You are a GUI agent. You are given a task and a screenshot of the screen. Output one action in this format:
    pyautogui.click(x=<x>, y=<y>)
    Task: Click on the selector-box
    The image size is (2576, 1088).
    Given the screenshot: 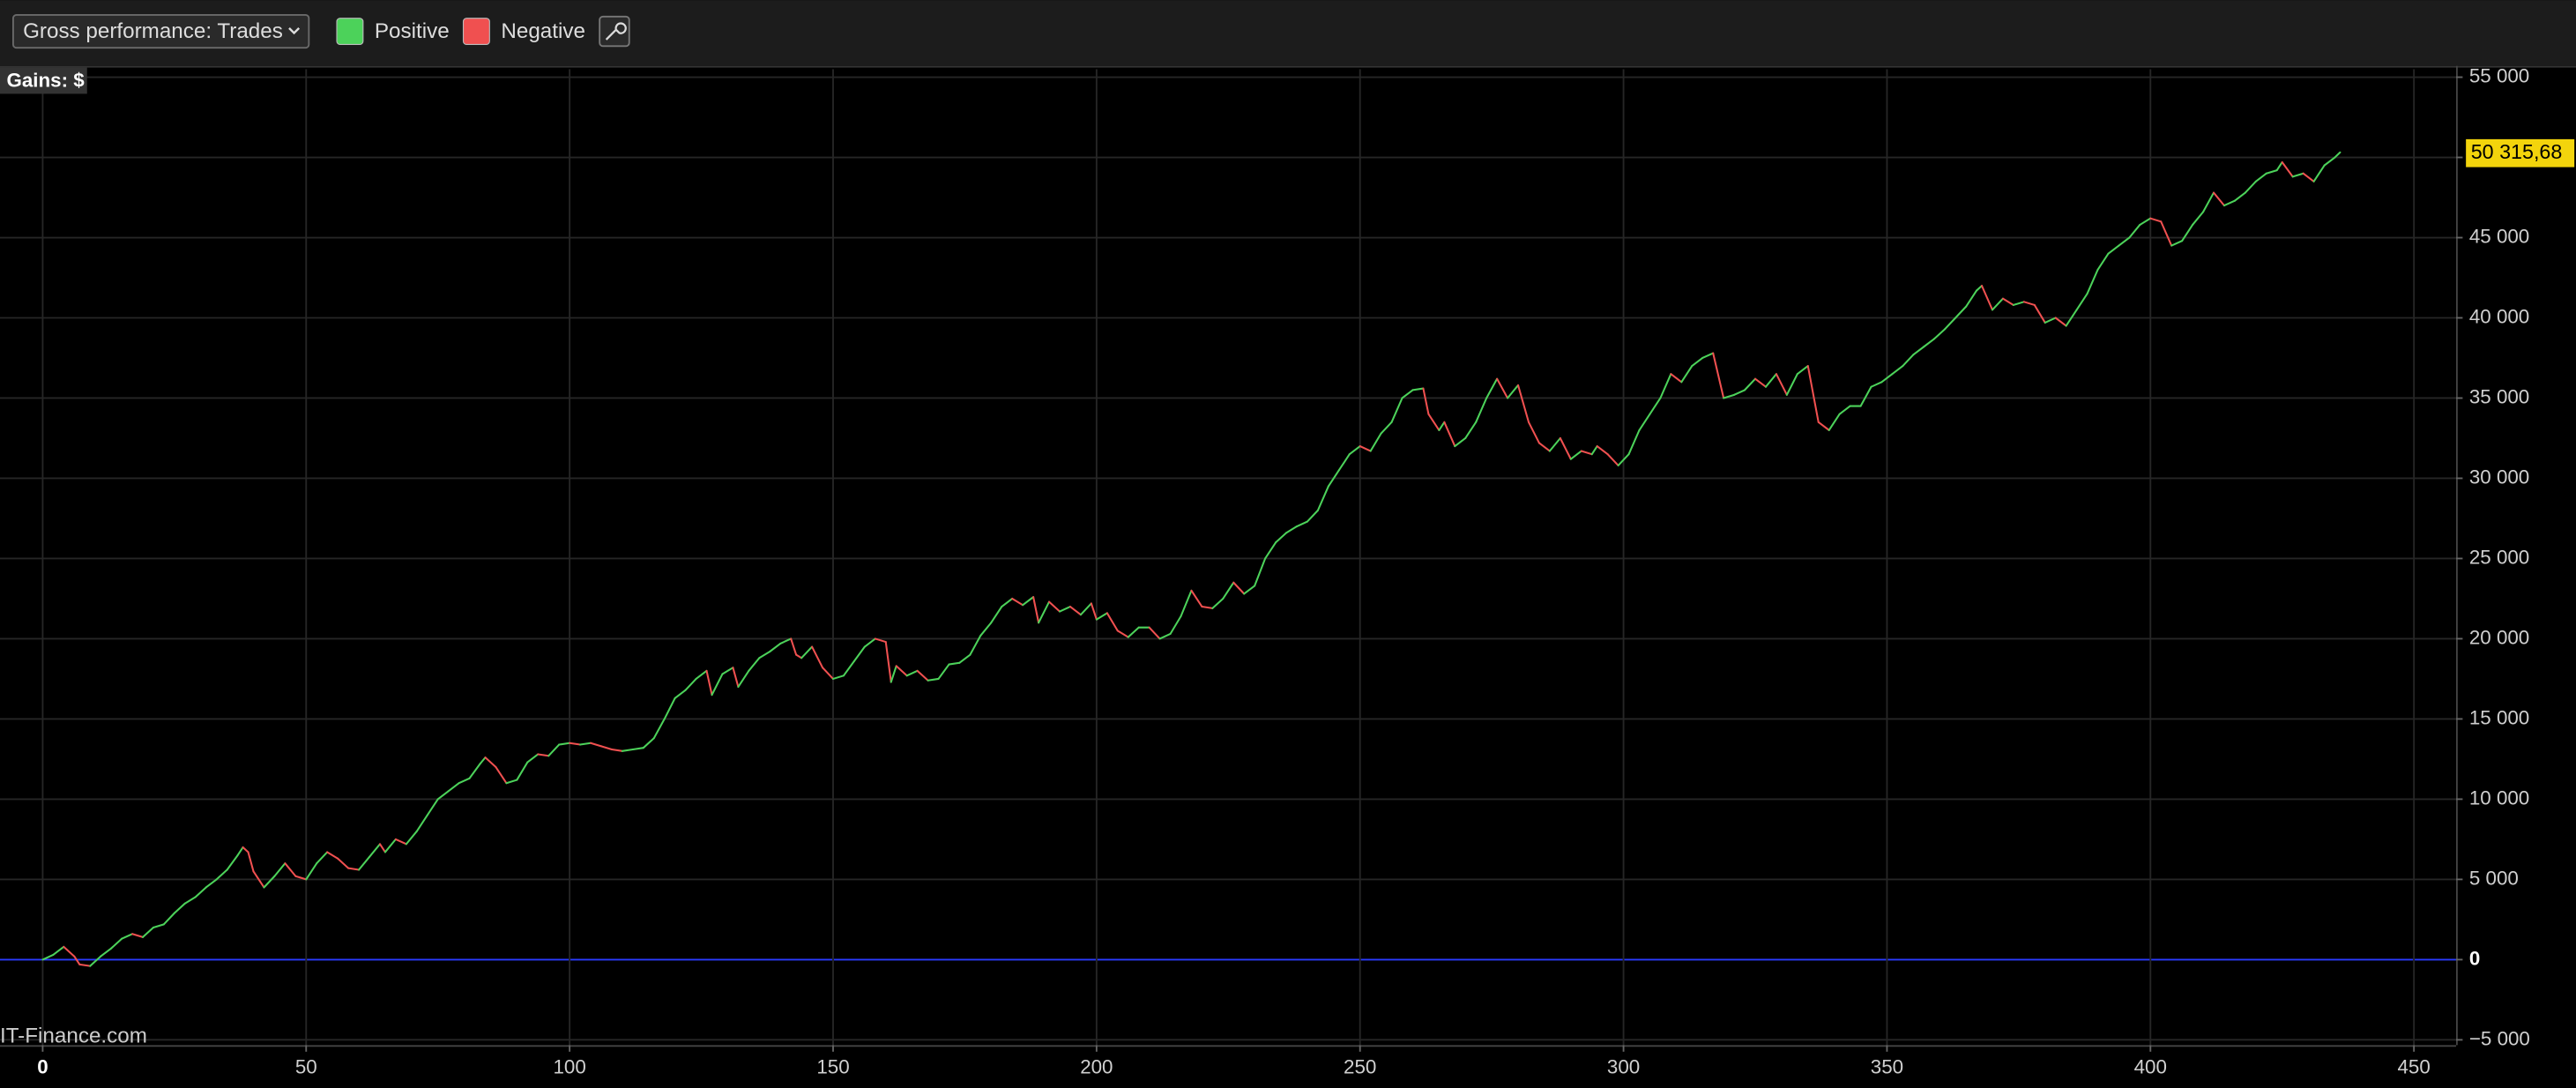 What is the action you would take?
    pyautogui.click(x=160, y=31)
    